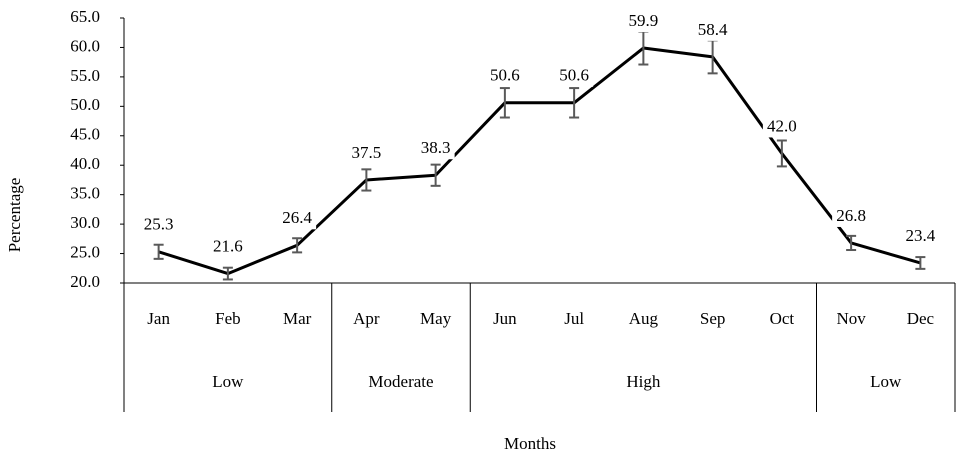 This screenshot has width=960, height=459. I want to click on y-tick-label: 45.0, so click(85, 134).